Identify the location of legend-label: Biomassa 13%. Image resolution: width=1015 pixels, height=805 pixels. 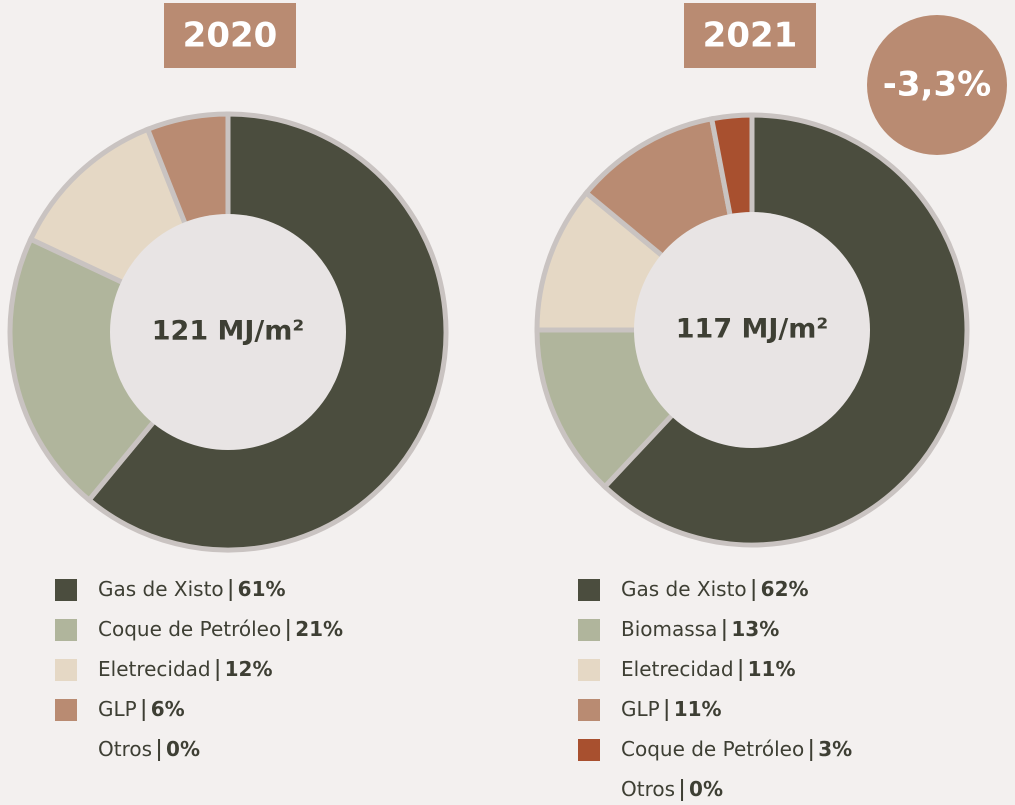
(700, 629).